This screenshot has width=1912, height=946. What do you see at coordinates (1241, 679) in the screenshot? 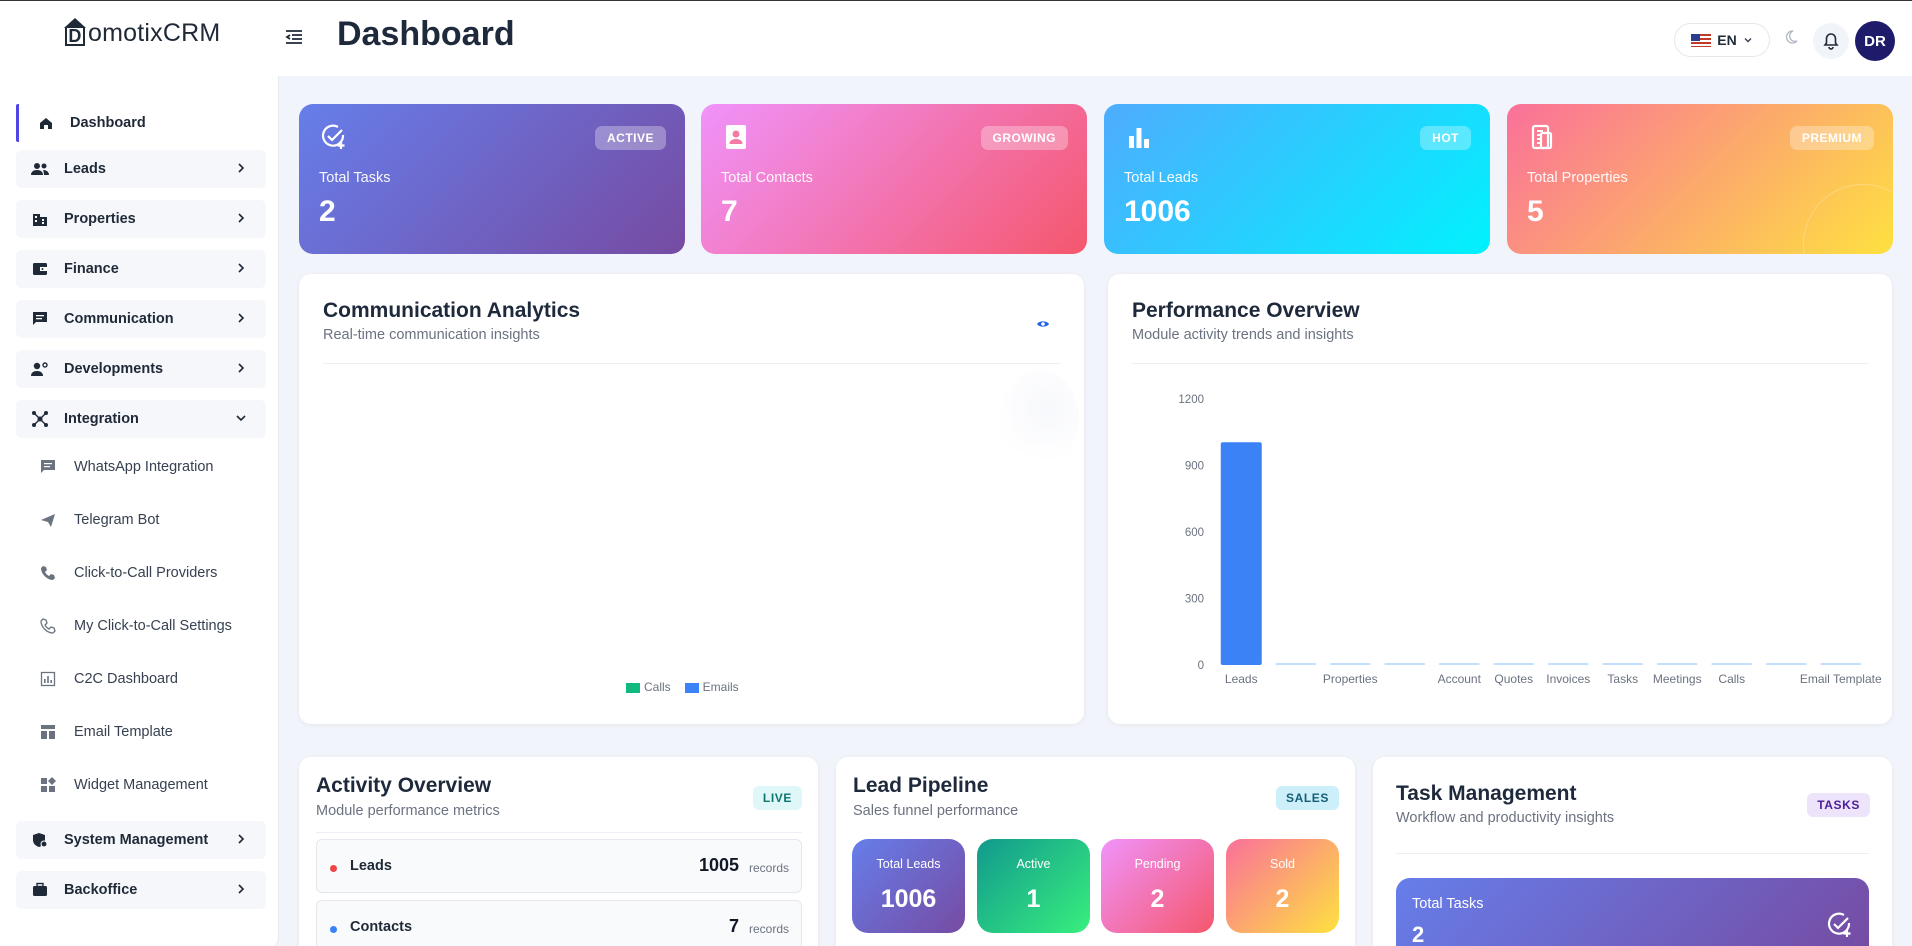
I see `x-tick-label: Leads` at bounding box center [1241, 679].